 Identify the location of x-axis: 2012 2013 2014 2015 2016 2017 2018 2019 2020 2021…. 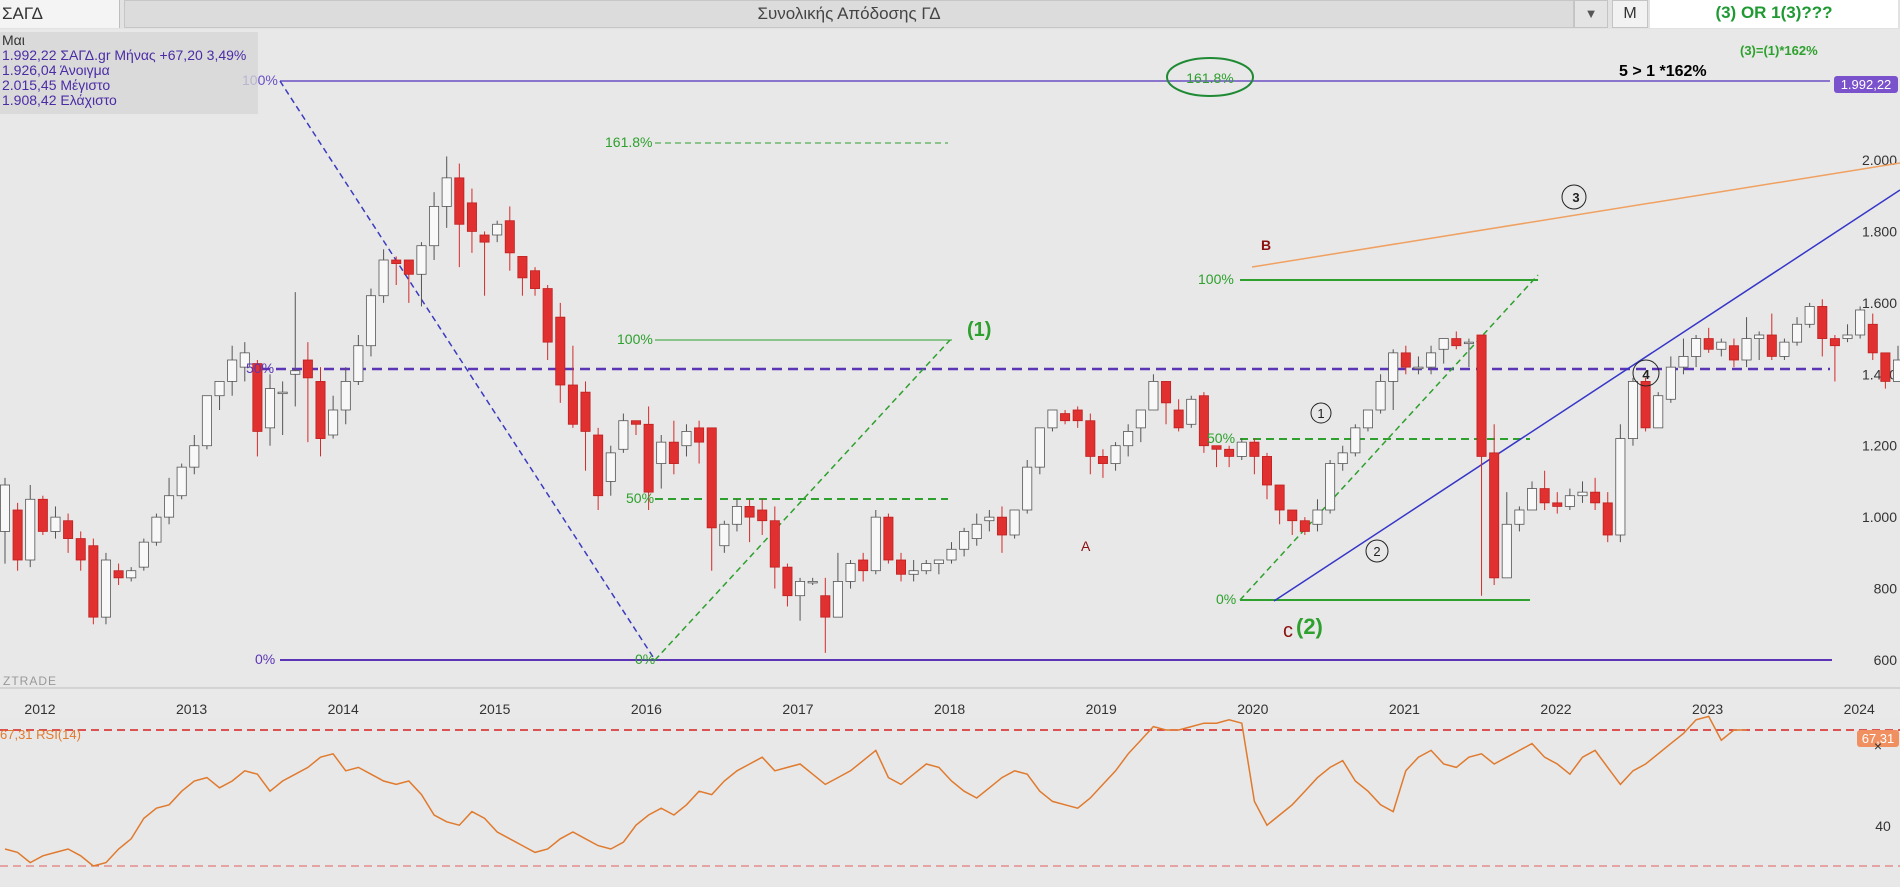
(949, 709).